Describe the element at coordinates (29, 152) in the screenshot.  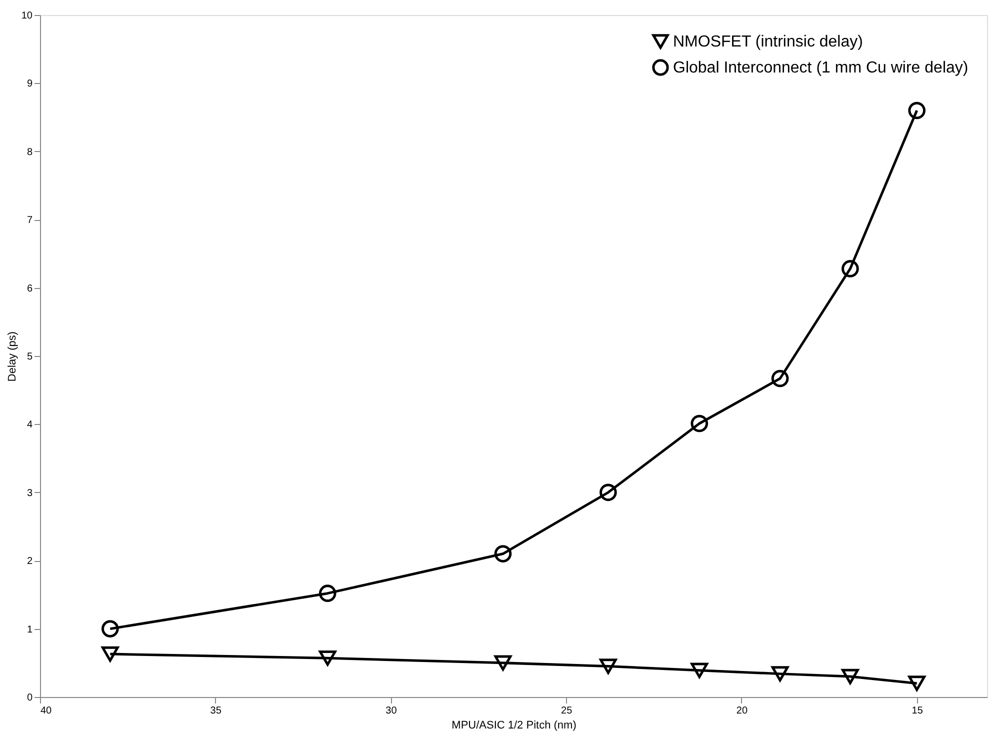
I see `y-tick-label: 8` at that location.